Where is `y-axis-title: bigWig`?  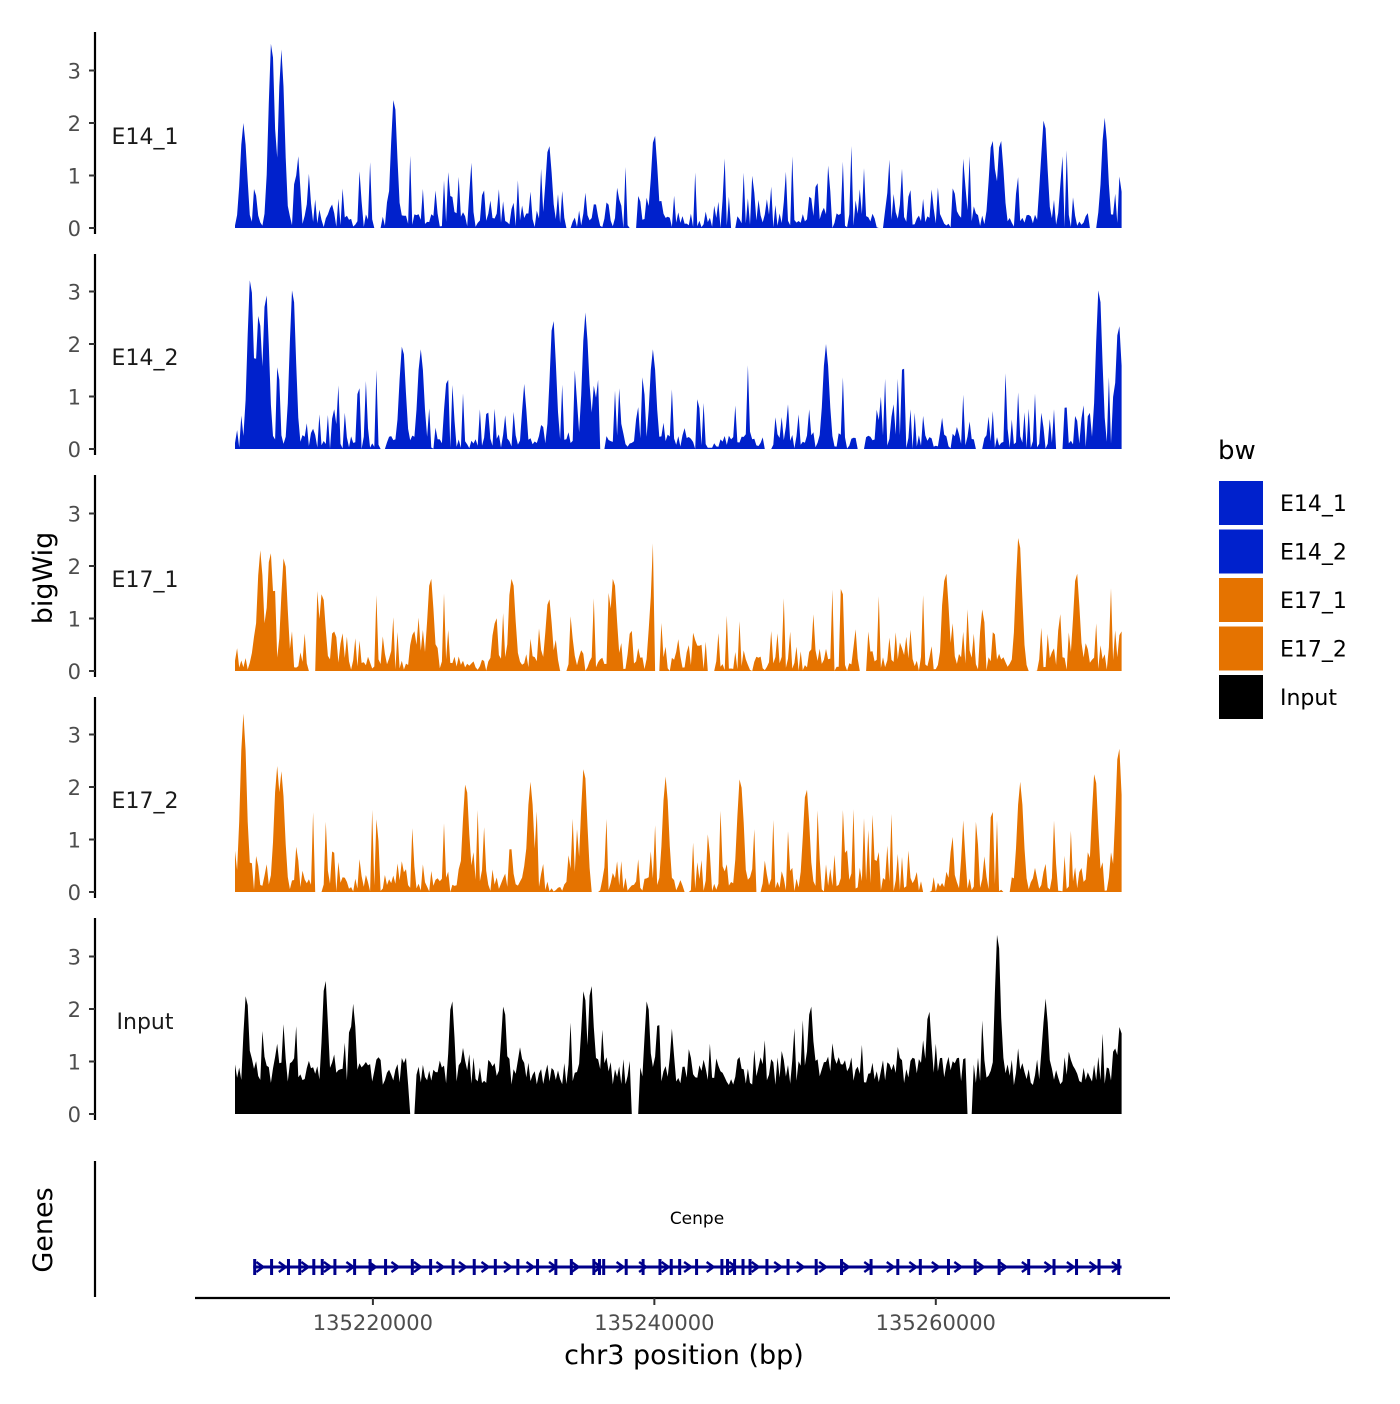 y-axis-title: bigWig is located at coordinates (43, 578).